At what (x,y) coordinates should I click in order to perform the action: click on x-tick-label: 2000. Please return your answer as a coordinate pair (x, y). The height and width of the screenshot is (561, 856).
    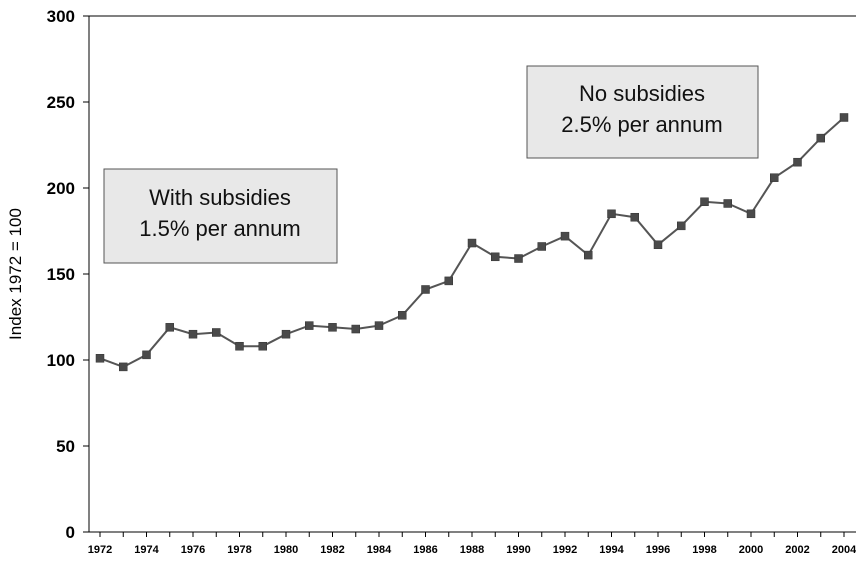
    Looking at the image, I should click on (751, 550).